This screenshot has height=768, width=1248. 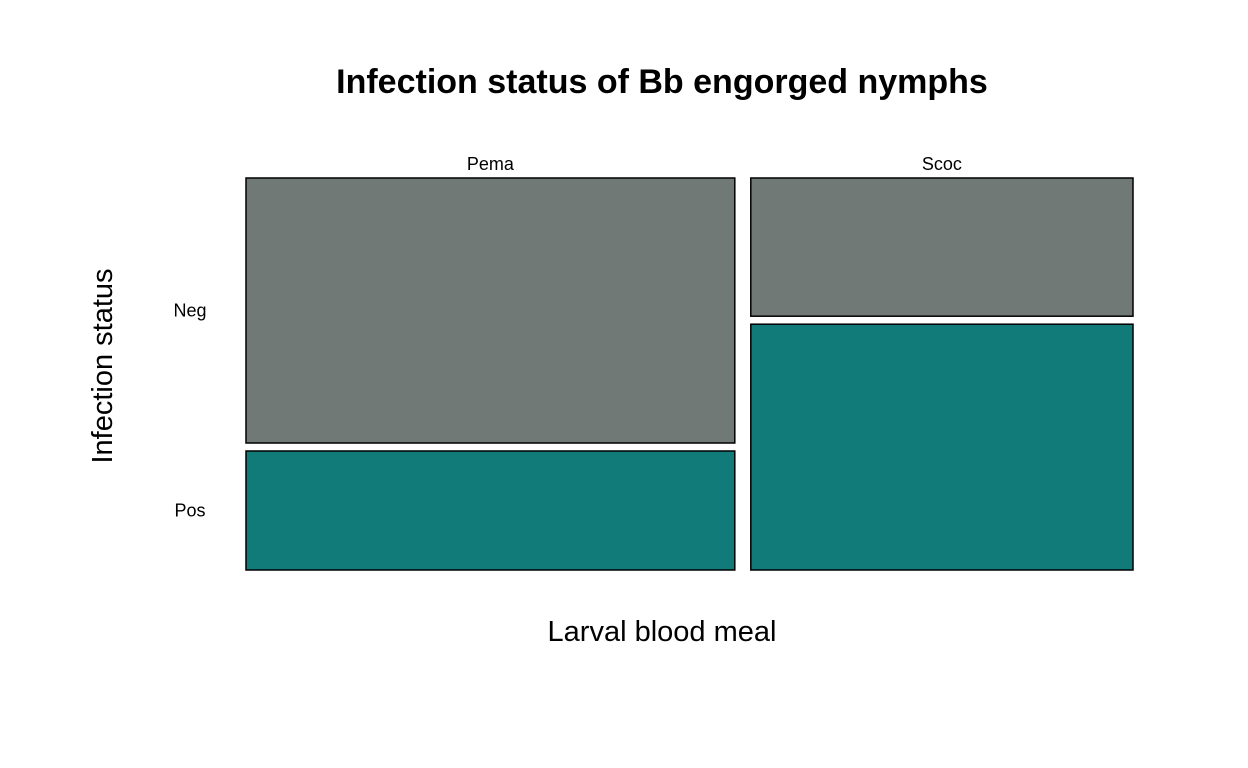 I want to click on row-labels: Neg Pos, so click(x=189, y=411).